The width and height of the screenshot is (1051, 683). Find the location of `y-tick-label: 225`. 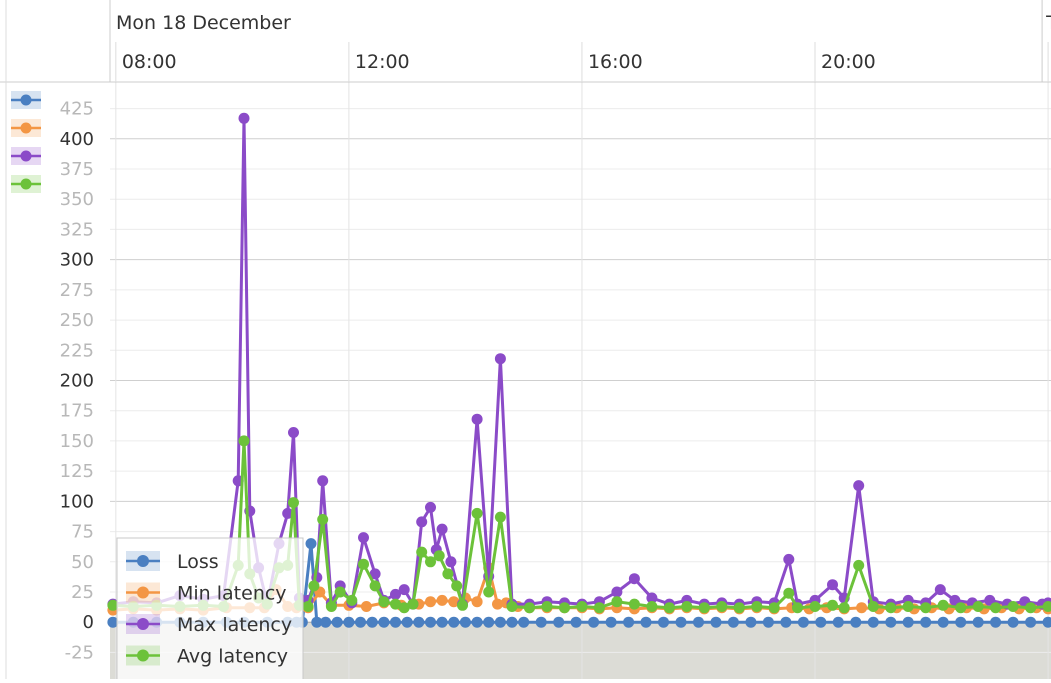

y-tick-label: 225 is located at coordinates (77, 350).